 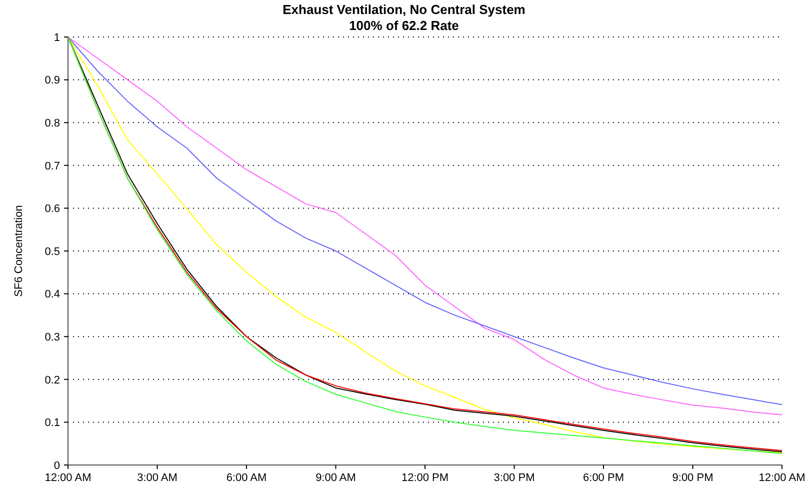 What do you see at coordinates (52, 423) in the screenshot?
I see `y-tick-label: 0.1` at bounding box center [52, 423].